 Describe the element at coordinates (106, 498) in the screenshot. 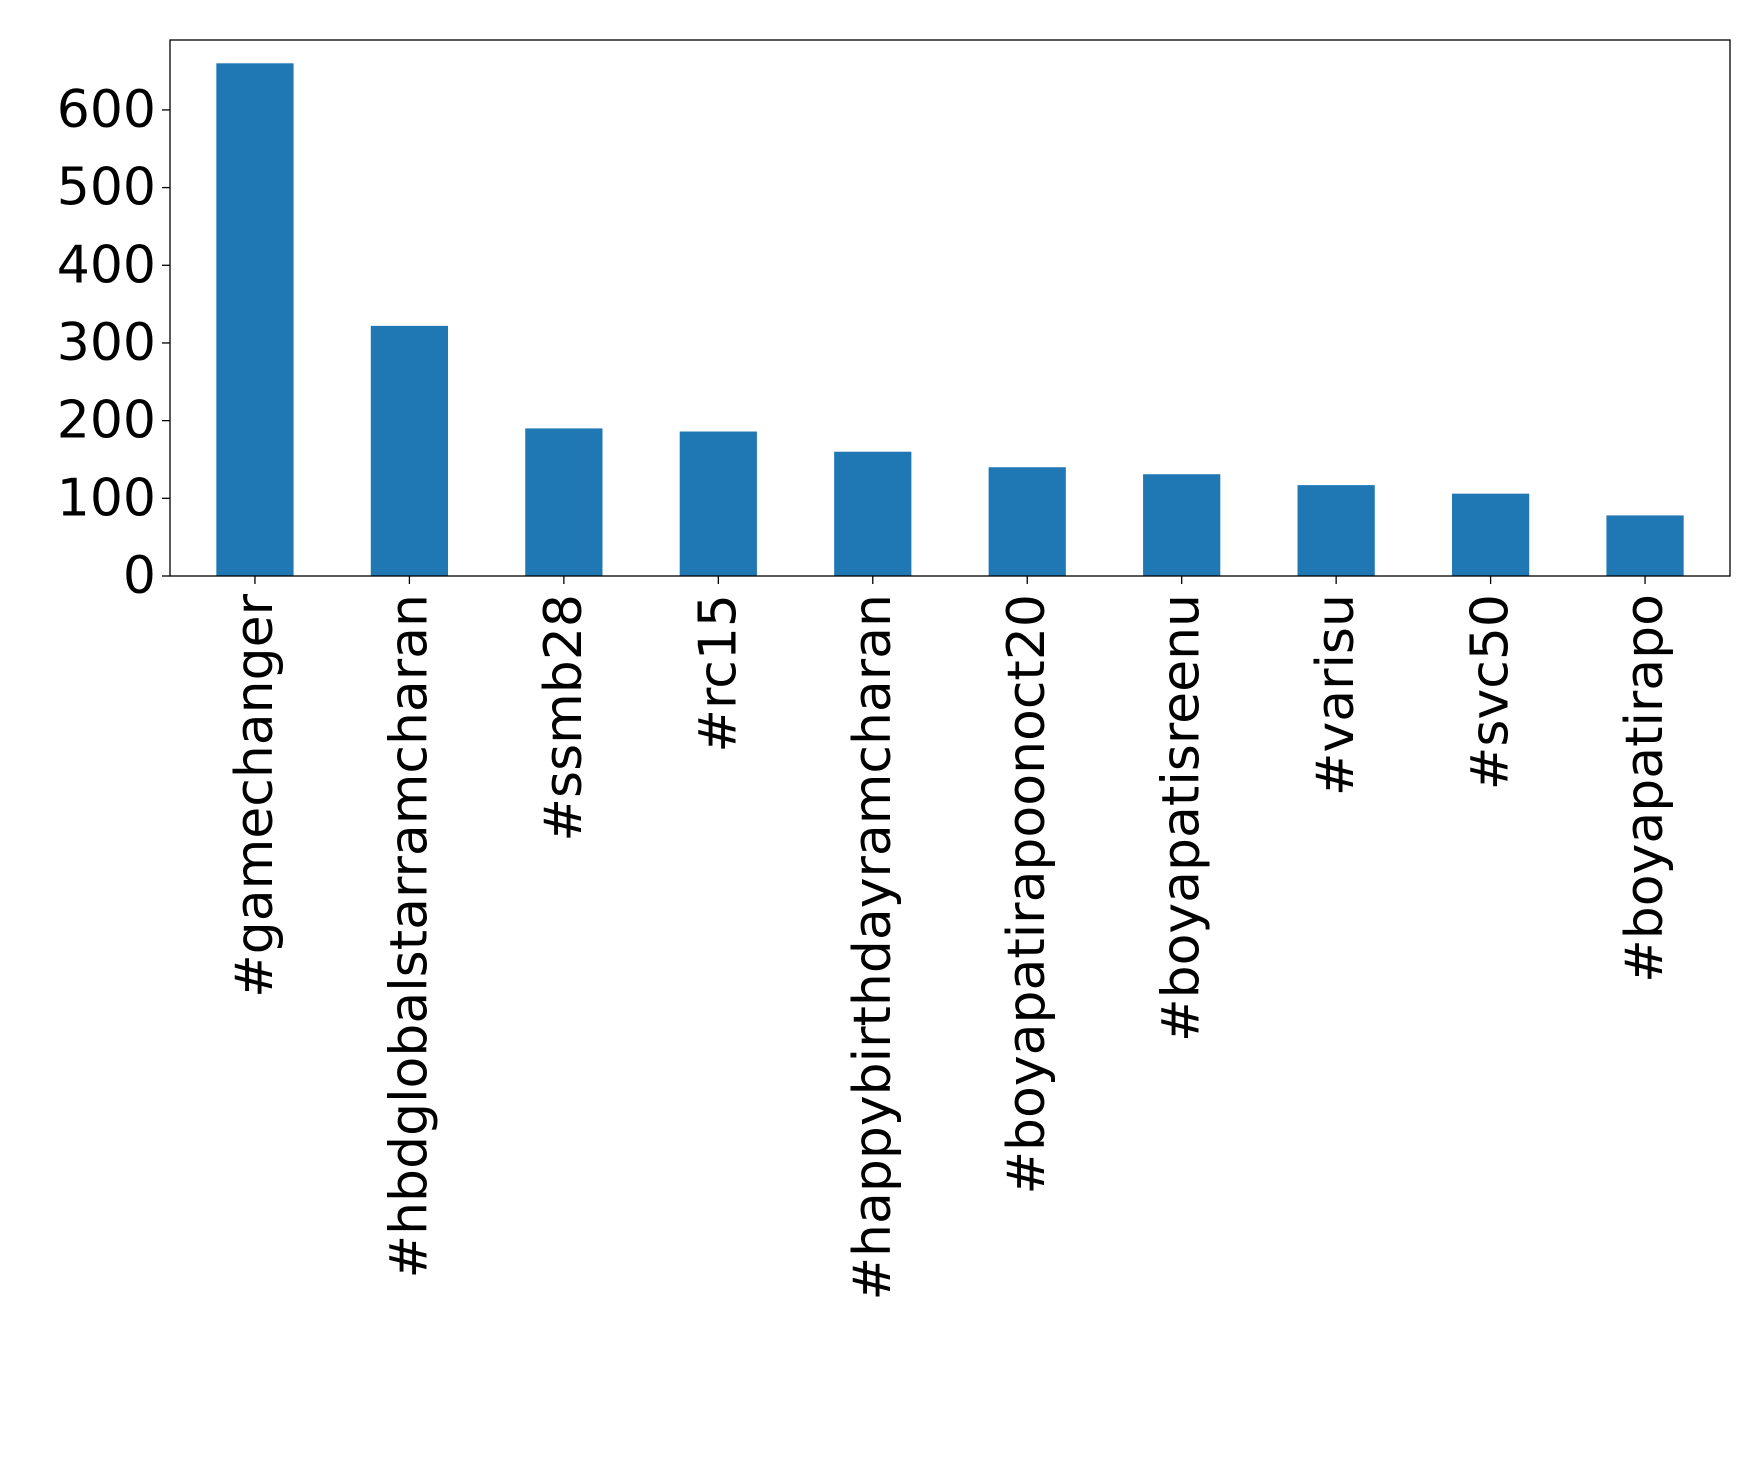

I see `y-tick-label: 100` at that location.